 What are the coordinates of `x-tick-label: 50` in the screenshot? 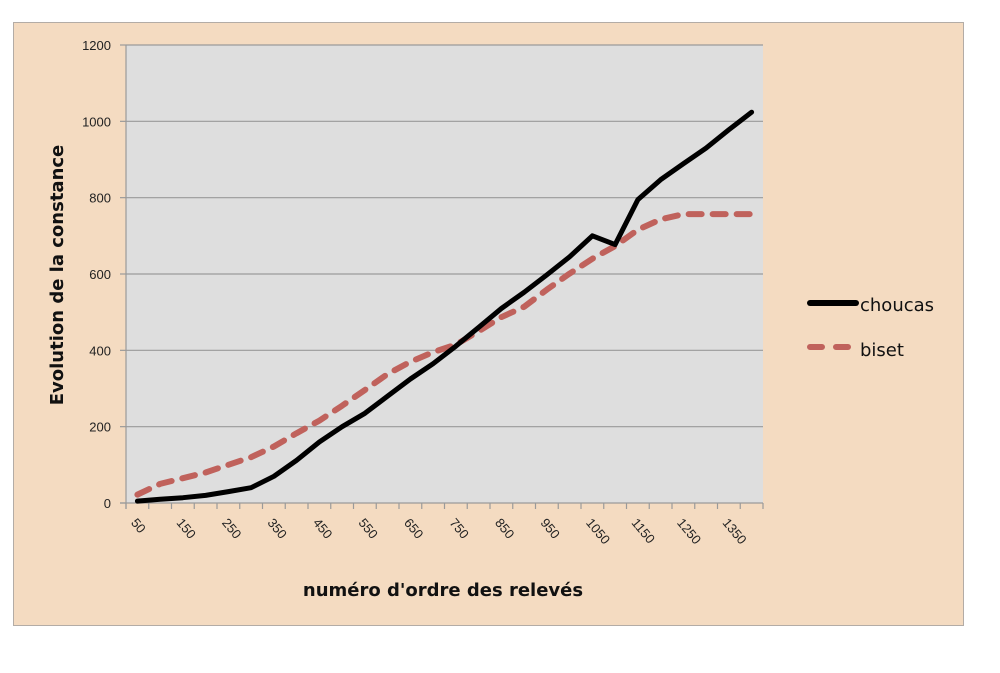 It's located at (138, 525).